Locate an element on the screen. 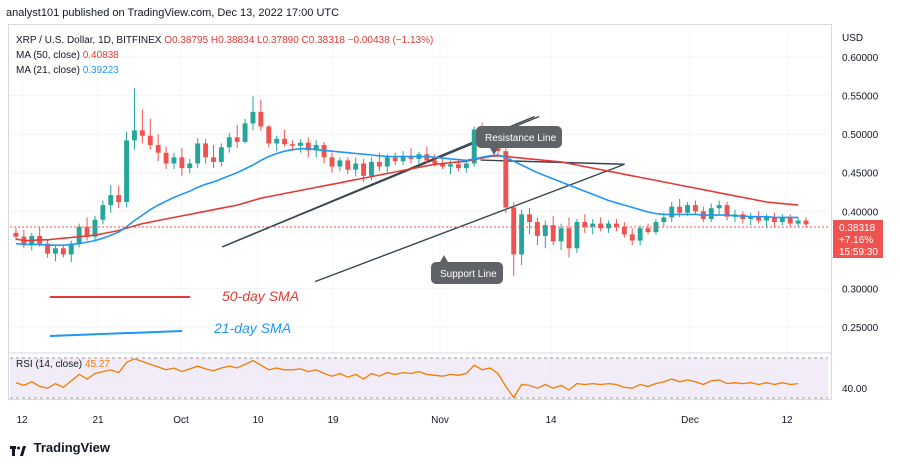 The width and height of the screenshot is (900, 464). tradingview-logo-icon is located at coordinates (18, 450).